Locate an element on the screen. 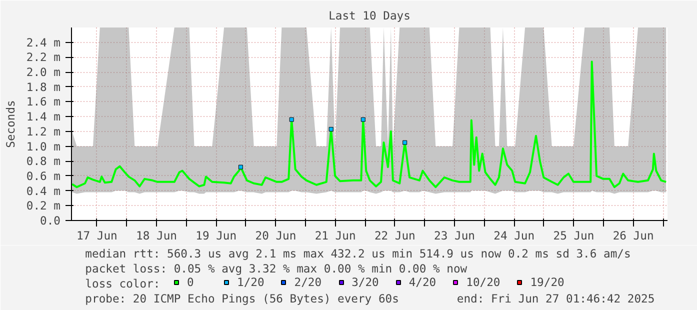 The image size is (697, 310). text: end: Fri Jun 27 01:46:42 2025 is located at coordinates (555, 299).